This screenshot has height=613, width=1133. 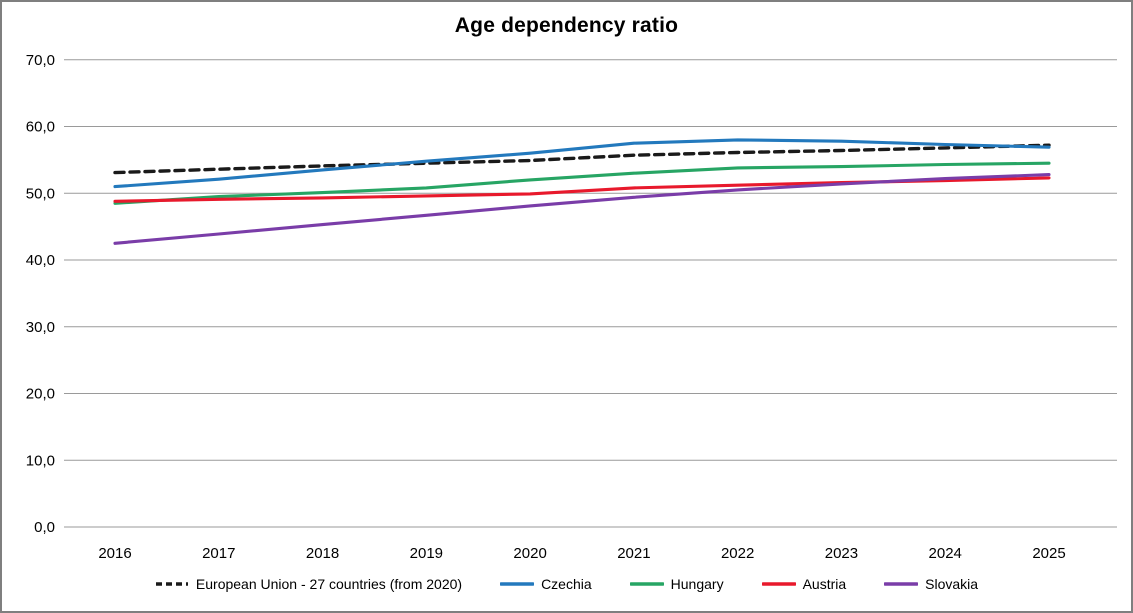 What do you see at coordinates (517, 584) in the screenshot?
I see `legend-swatch-czechia` at bounding box center [517, 584].